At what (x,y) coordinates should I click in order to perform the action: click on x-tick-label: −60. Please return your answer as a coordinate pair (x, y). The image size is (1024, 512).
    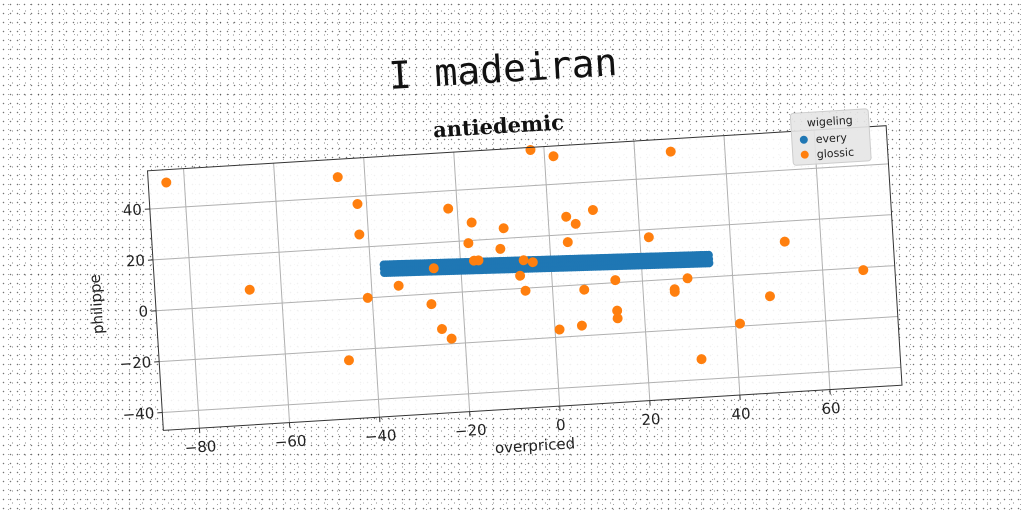
    Looking at the image, I should click on (290, 442).